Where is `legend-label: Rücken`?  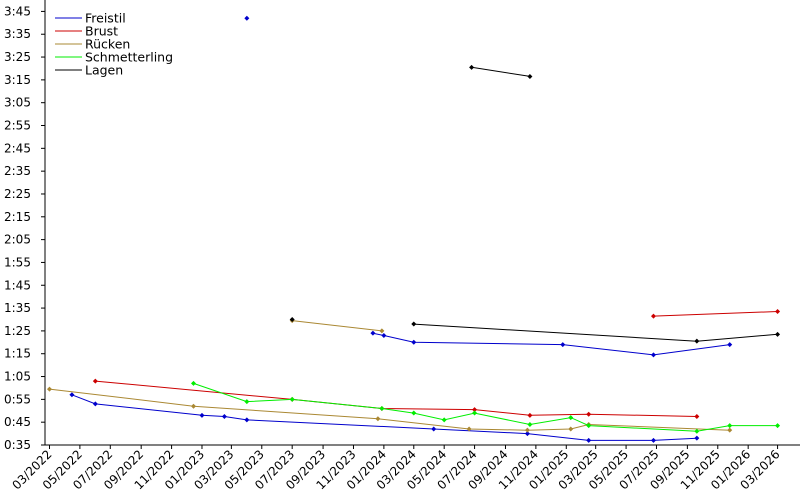 legend-label: Rücken is located at coordinates (107, 44).